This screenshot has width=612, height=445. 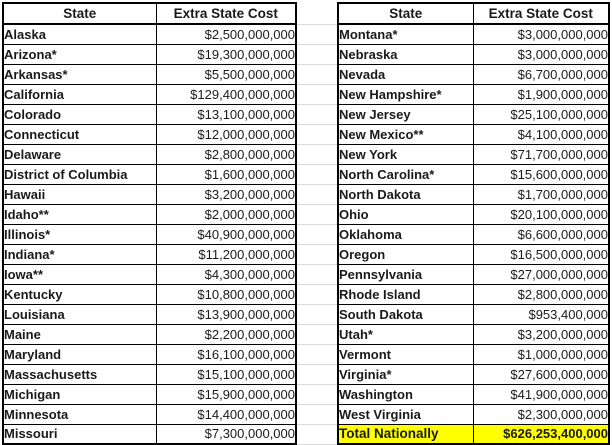 I want to click on table-row: Idaho** $2,000,000,000, so click(x=149, y=214).